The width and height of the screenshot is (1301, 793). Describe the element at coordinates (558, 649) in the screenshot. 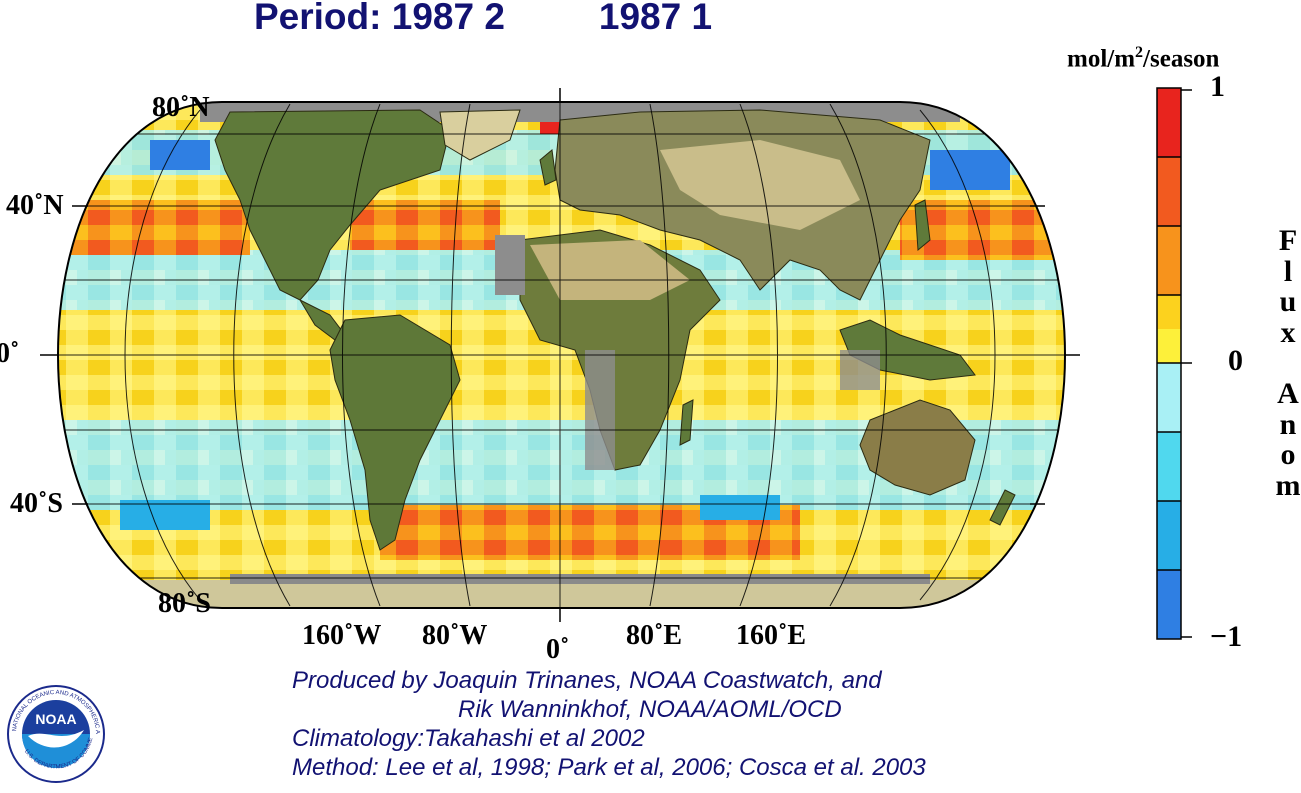

I see `lon-label-0: 0˚` at that location.